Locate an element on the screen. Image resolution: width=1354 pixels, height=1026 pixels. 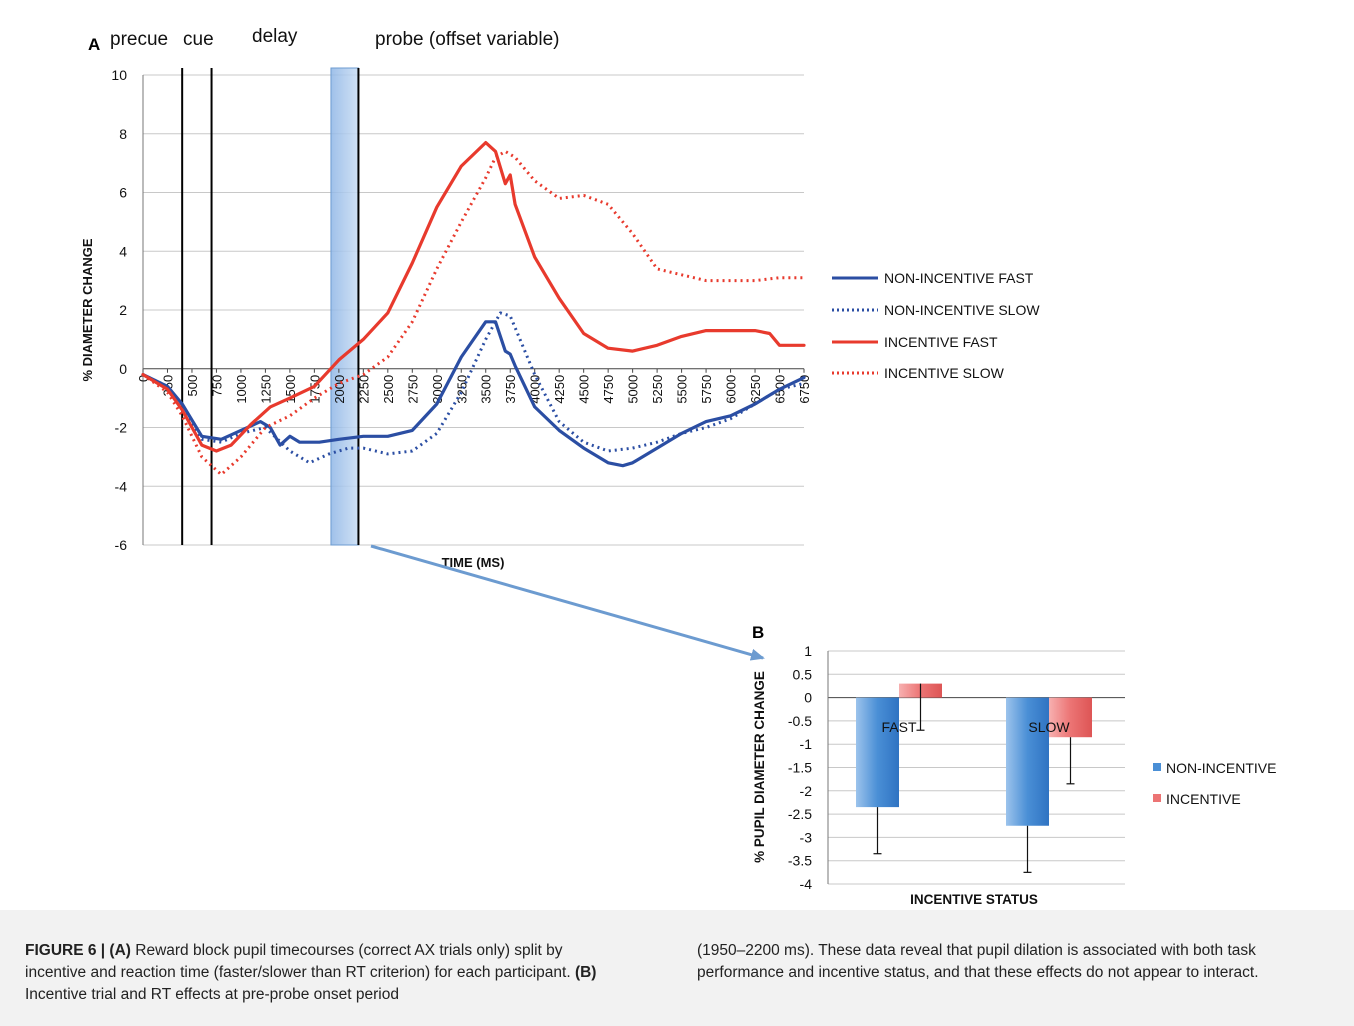
legend-label-noninc-fast: NON-INCENTIVE FAST is located at coordinates (959, 278).